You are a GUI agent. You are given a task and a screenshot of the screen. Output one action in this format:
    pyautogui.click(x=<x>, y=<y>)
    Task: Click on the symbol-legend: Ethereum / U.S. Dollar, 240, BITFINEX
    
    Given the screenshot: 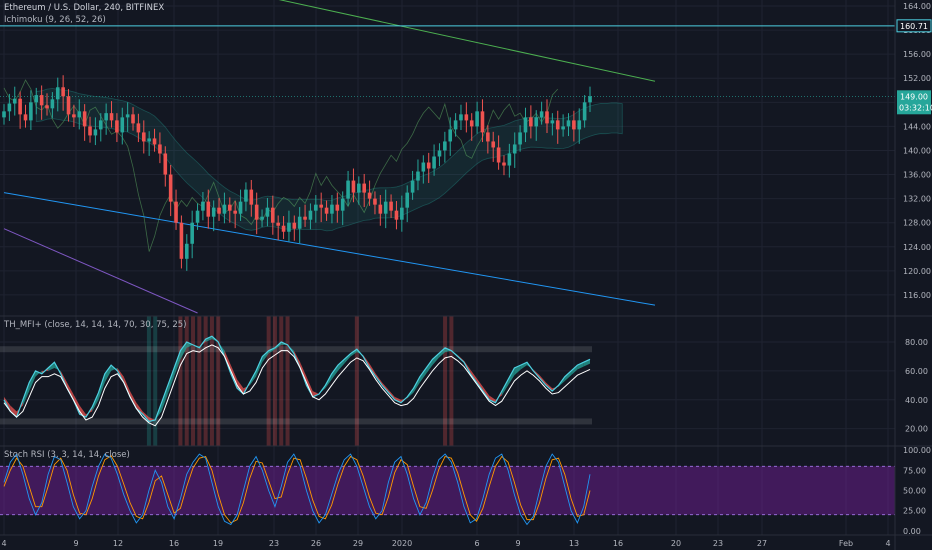 What is the action you would take?
    pyautogui.click(x=84, y=8)
    